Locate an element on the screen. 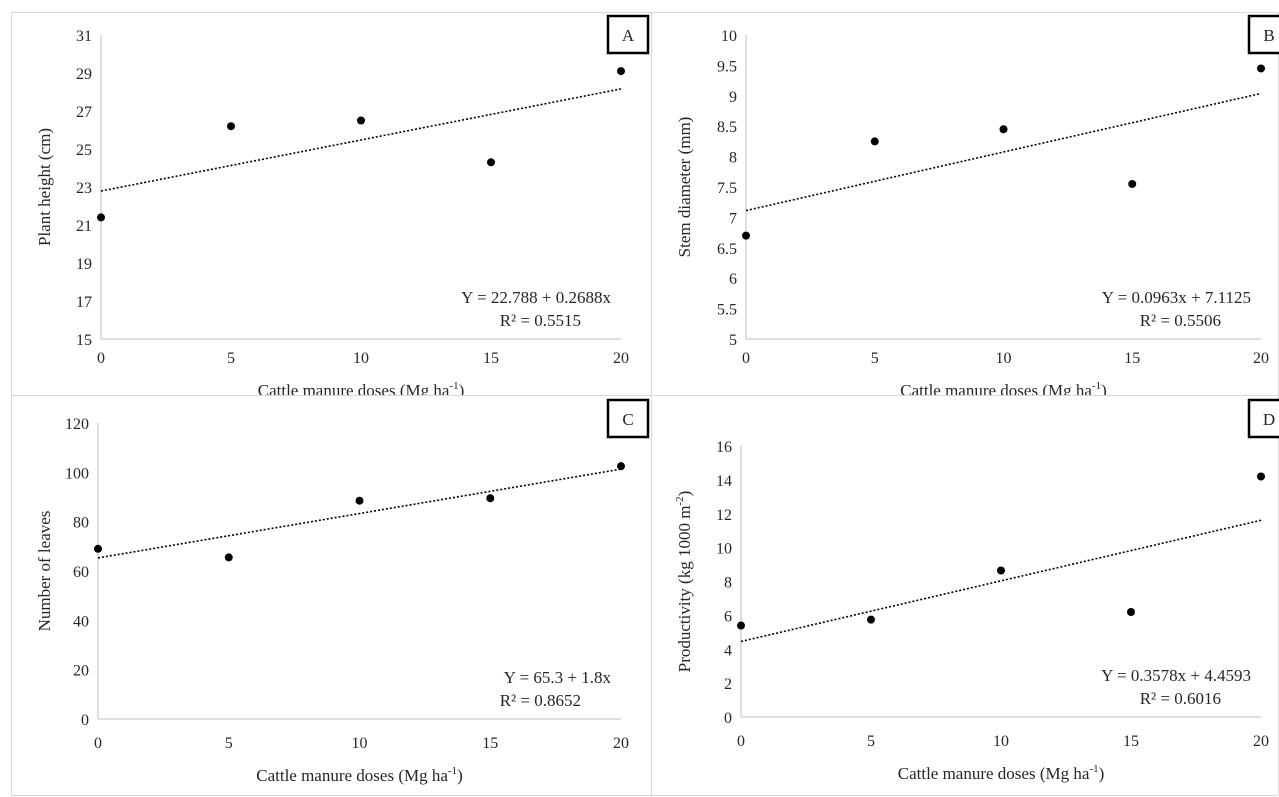 The height and width of the screenshot is (797, 1279). y-tick-label: 9 is located at coordinates (733, 97).